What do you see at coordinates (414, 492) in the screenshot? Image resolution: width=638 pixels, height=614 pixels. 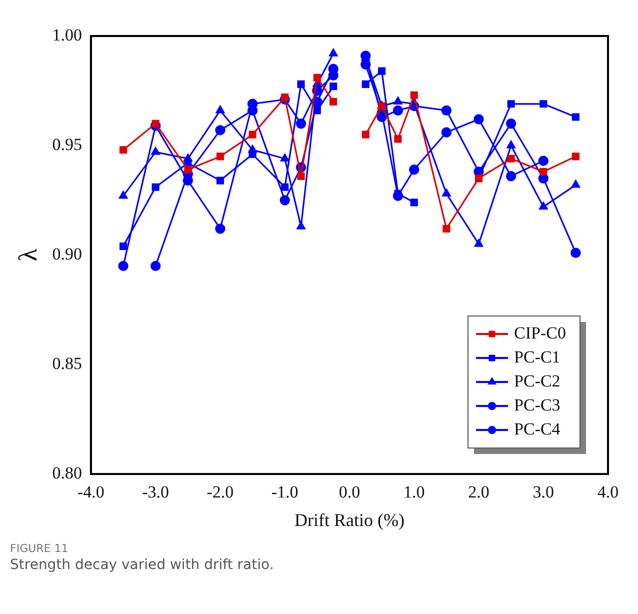 I see `x-tick-label: 1.0` at bounding box center [414, 492].